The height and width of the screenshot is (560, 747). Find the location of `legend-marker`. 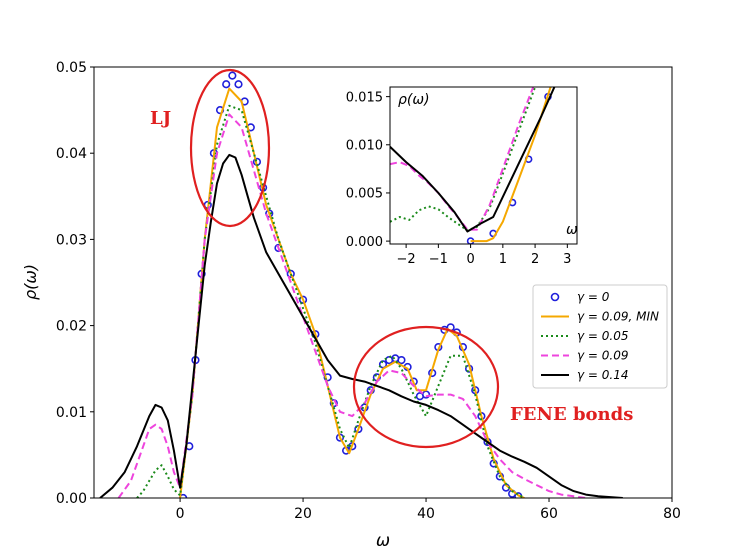

legend-marker is located at coordinates (555, 297).